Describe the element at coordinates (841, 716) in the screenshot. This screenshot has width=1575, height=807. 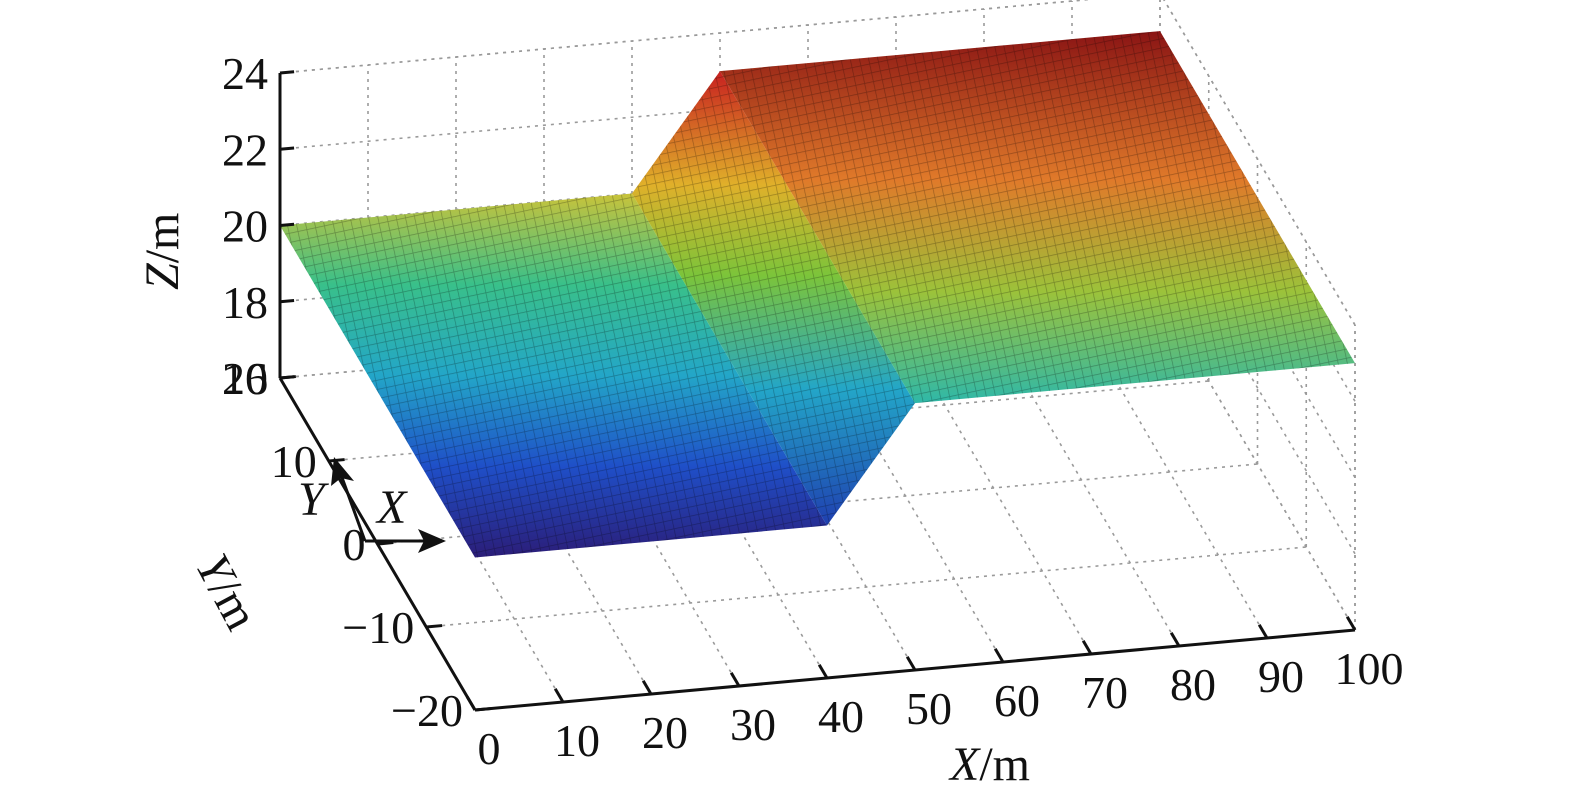
I see `x-tick-label: 40` at that location.